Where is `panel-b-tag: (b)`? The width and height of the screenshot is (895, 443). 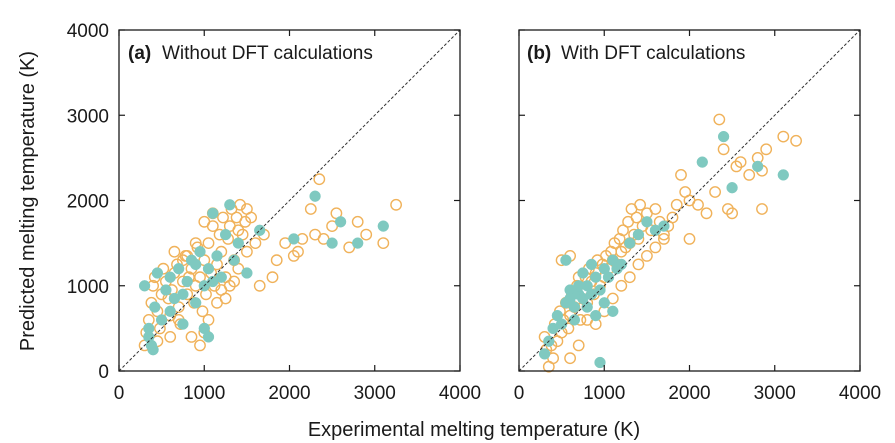 panel-b-tag: (b) is located at coordinates (539, 53).